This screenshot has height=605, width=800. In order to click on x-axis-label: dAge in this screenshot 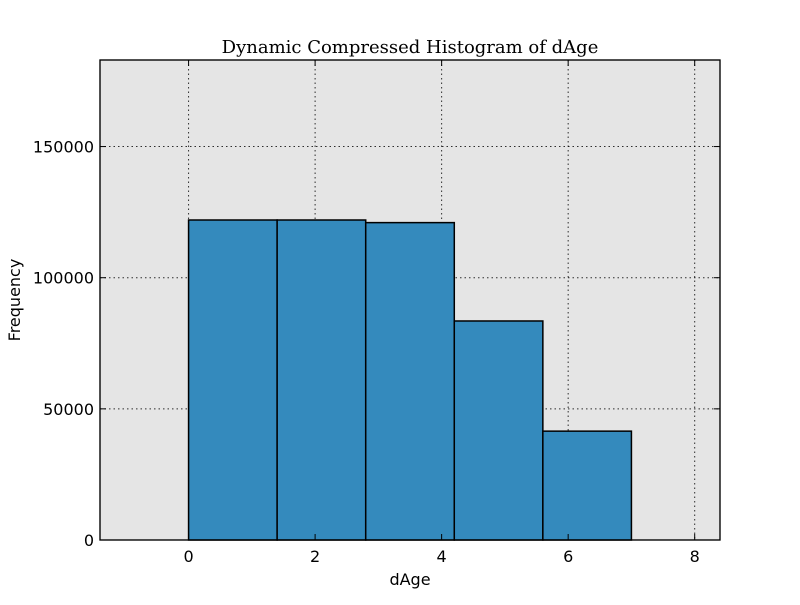, I will do `click(409, 579)`.